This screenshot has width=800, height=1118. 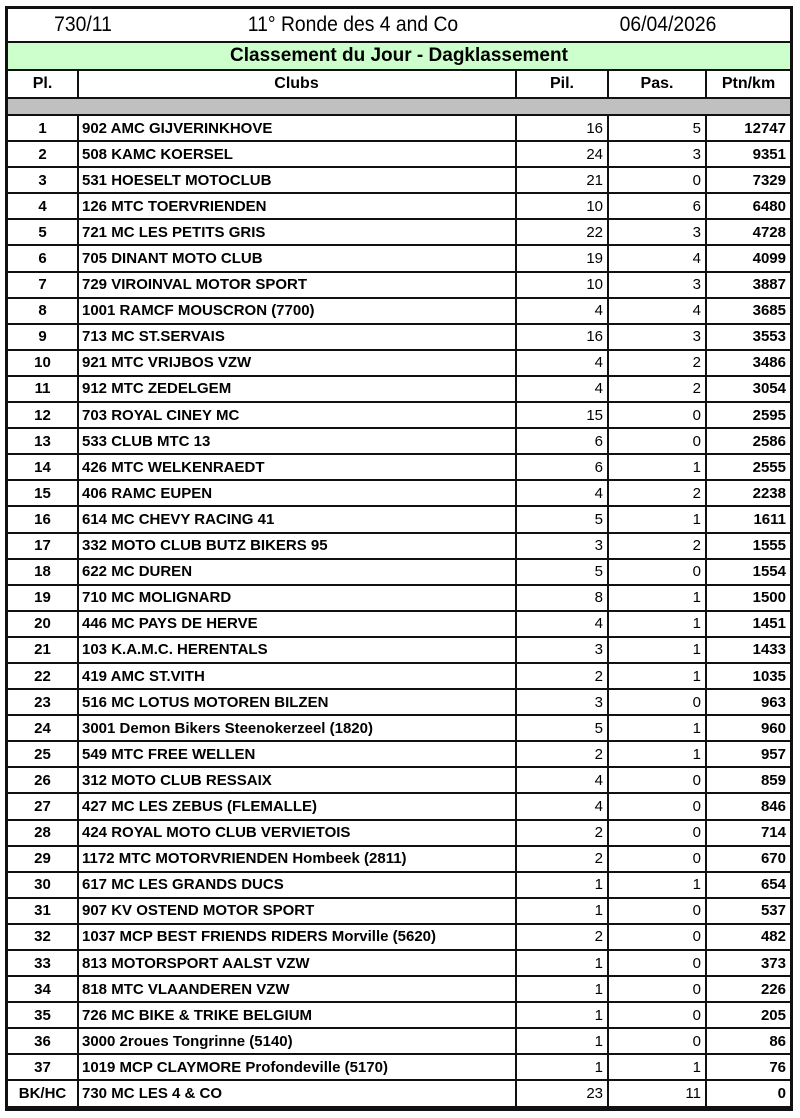 What do you see at coordinates (43, 284) in the screenshot?
I see `cell-place: 7` at bounding box center [43, 284].